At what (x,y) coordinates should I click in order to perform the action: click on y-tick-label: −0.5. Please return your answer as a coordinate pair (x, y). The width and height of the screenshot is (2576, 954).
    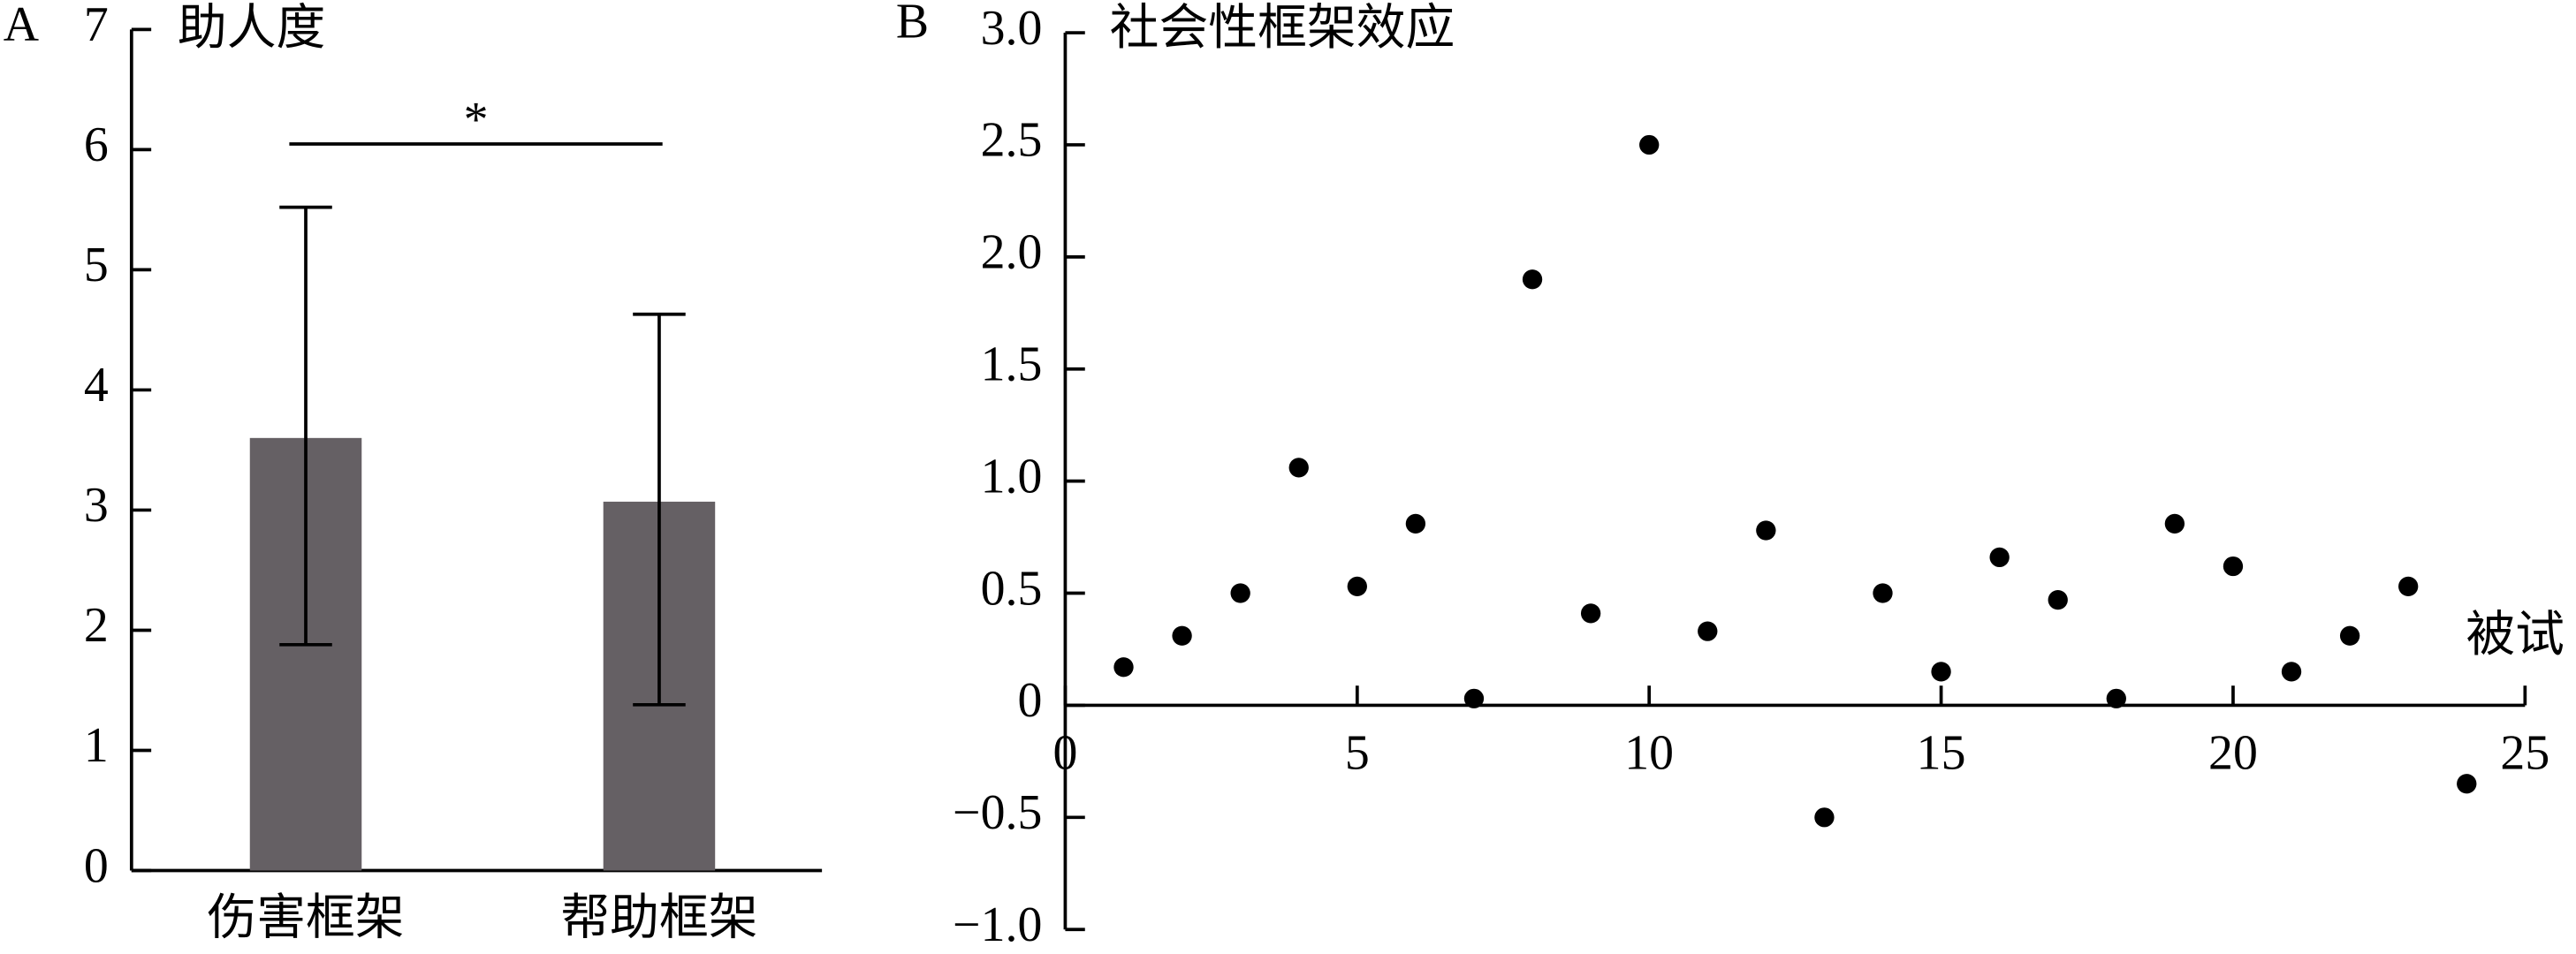
    Looking at the image, I should click on (997, 812).